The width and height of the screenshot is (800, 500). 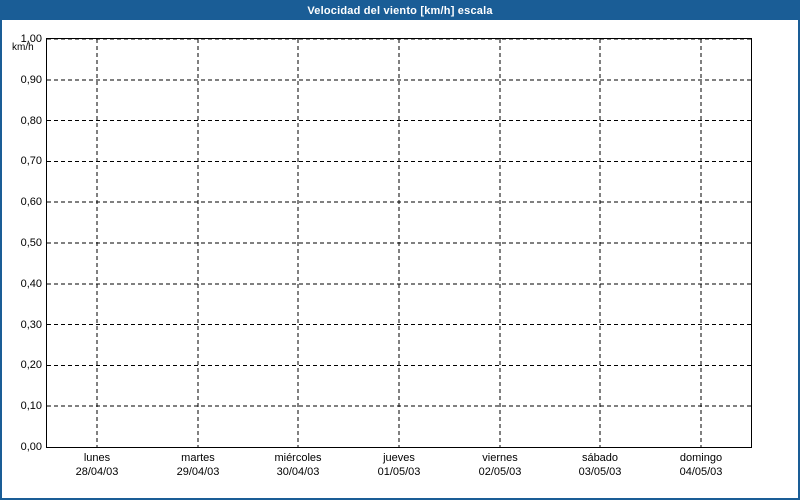 I want to click on x-tick-label: jueves 01/05/03, so click(x=399, y=465).